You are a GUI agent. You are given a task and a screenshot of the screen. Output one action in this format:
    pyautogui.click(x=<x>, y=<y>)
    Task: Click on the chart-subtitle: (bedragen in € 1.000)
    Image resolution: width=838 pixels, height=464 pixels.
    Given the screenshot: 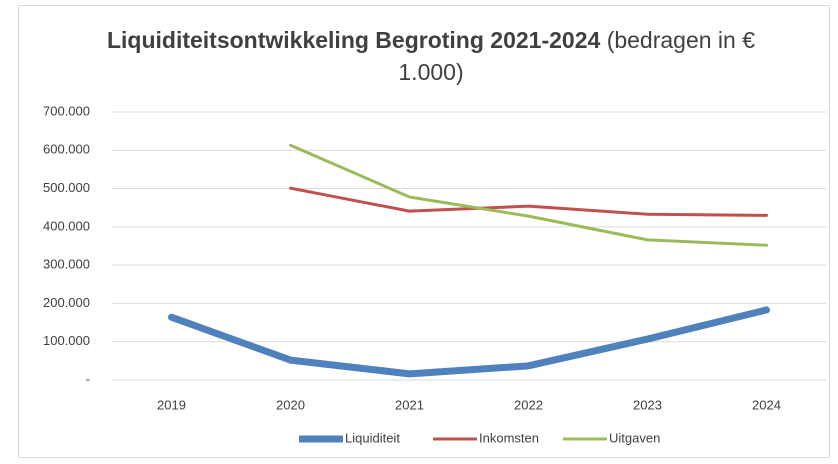 What is the action you would take?
    pyautogui.click(x=577, y=56)
    